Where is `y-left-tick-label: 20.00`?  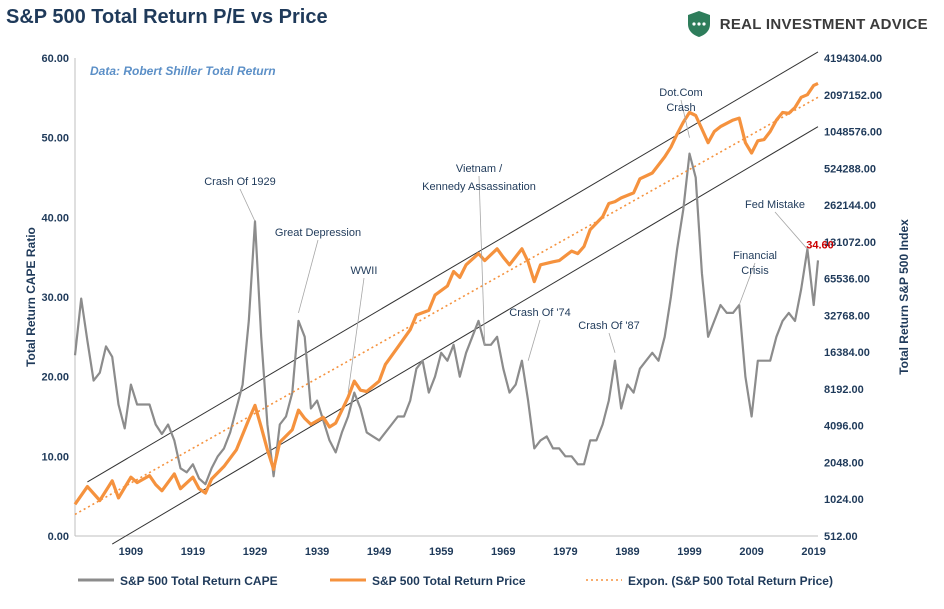
y-left-tick-label: 20.00 is located at coordinates (55, 378).